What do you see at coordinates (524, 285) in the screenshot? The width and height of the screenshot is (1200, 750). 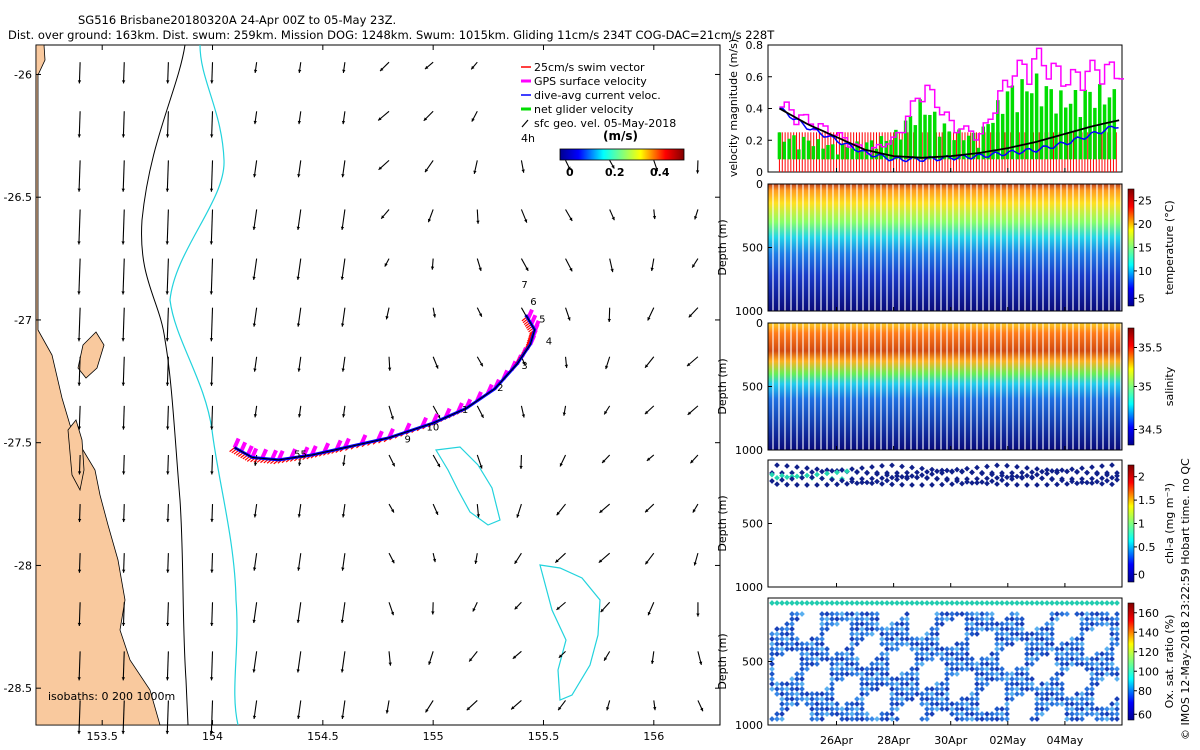 I see `track-label: 7` at bounding box center [524, 285].